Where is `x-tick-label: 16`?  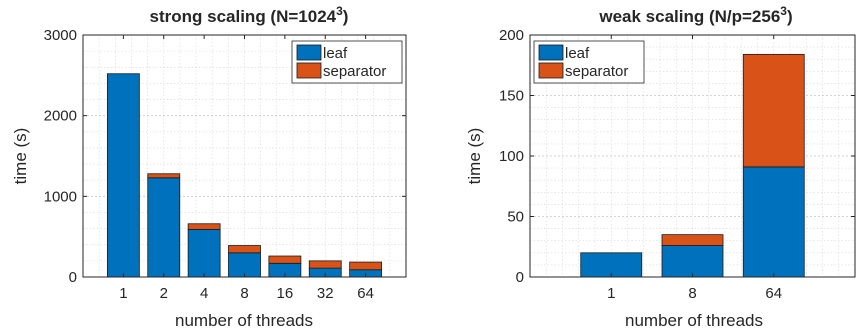
x-tick-label: 16 is located at coordinates (285, 293).